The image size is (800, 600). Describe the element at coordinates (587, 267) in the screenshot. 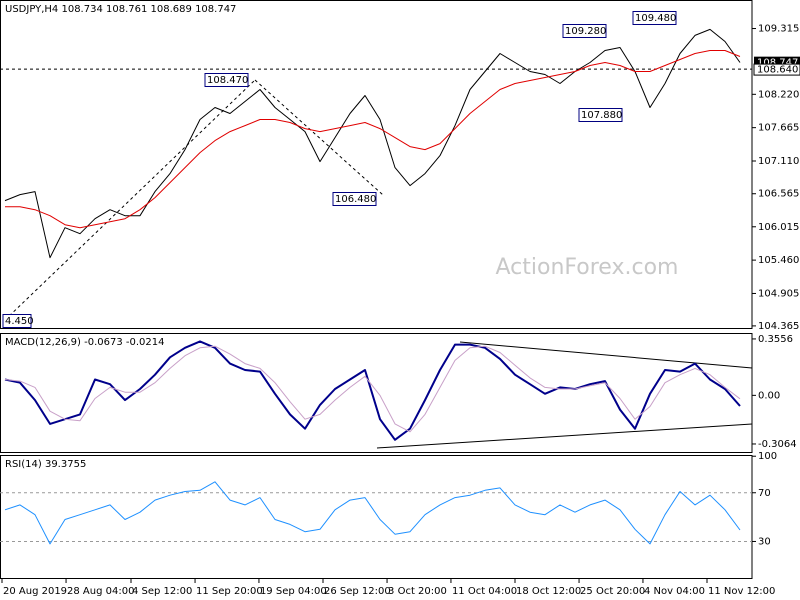

I see `watermark: ActionForex.com` at that location.